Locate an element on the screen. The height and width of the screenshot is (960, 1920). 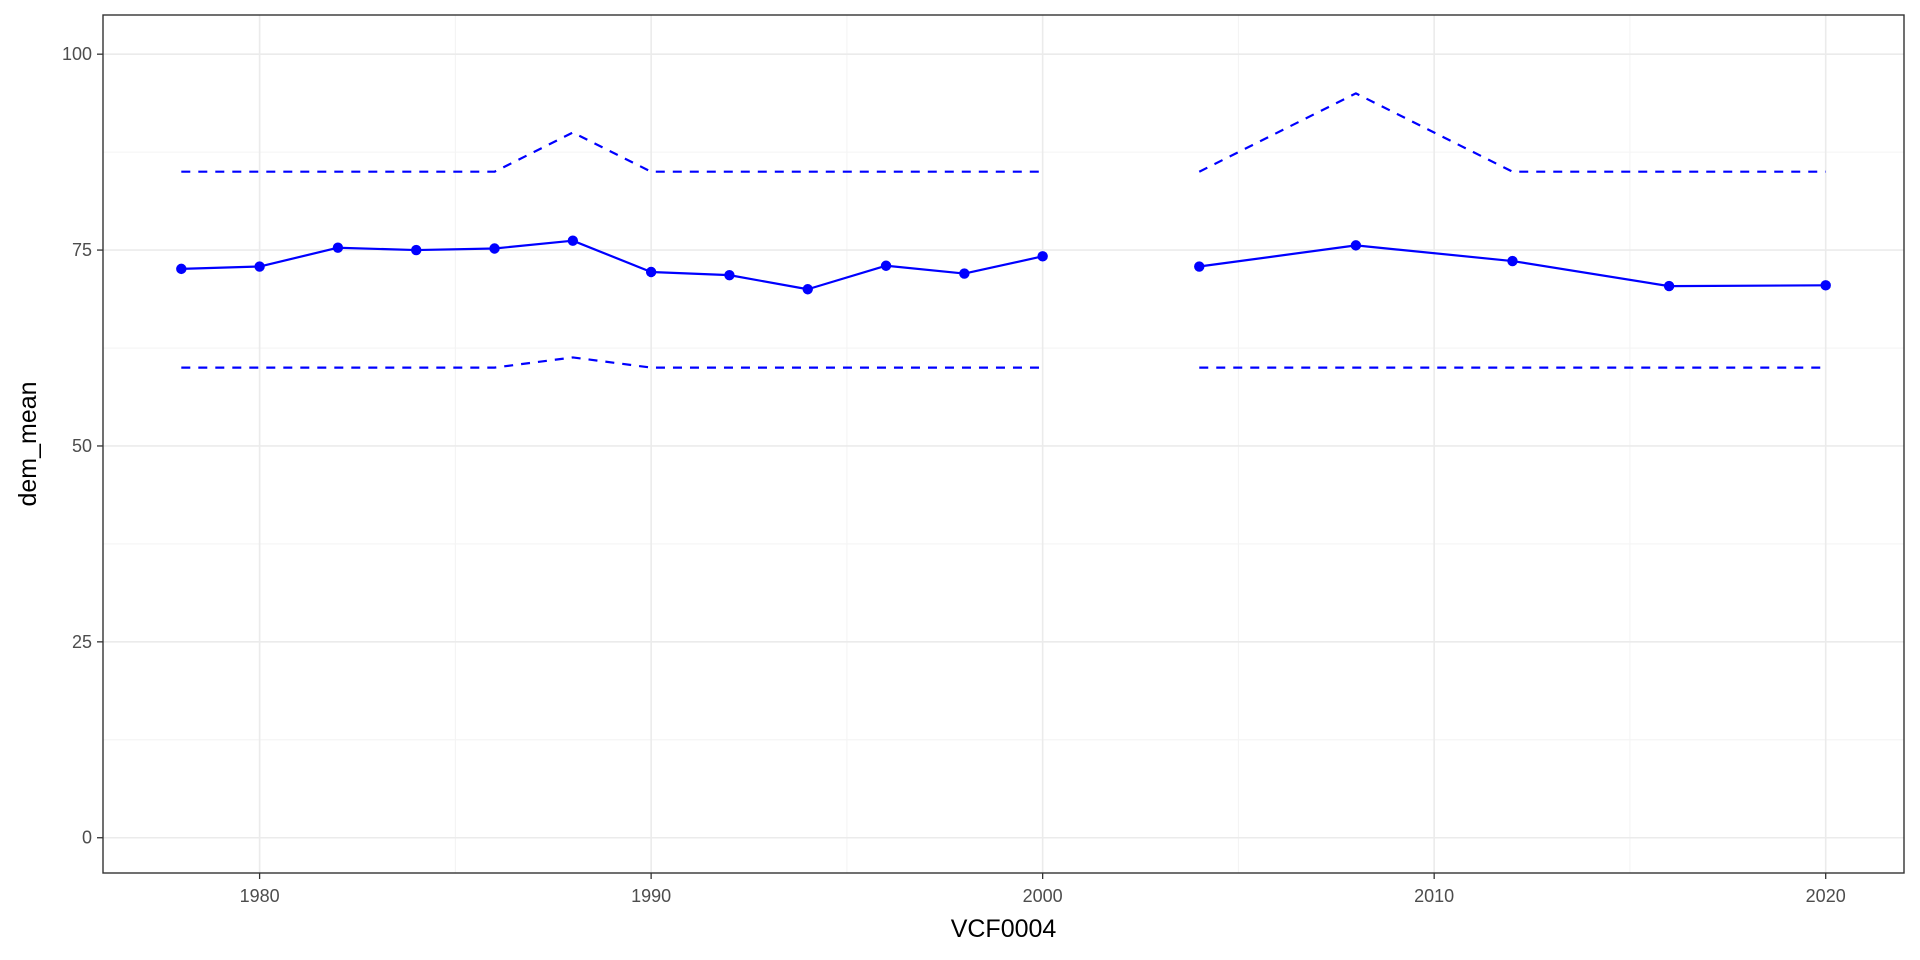
y-tick-label: 25 is located at coordinates (82, 642).